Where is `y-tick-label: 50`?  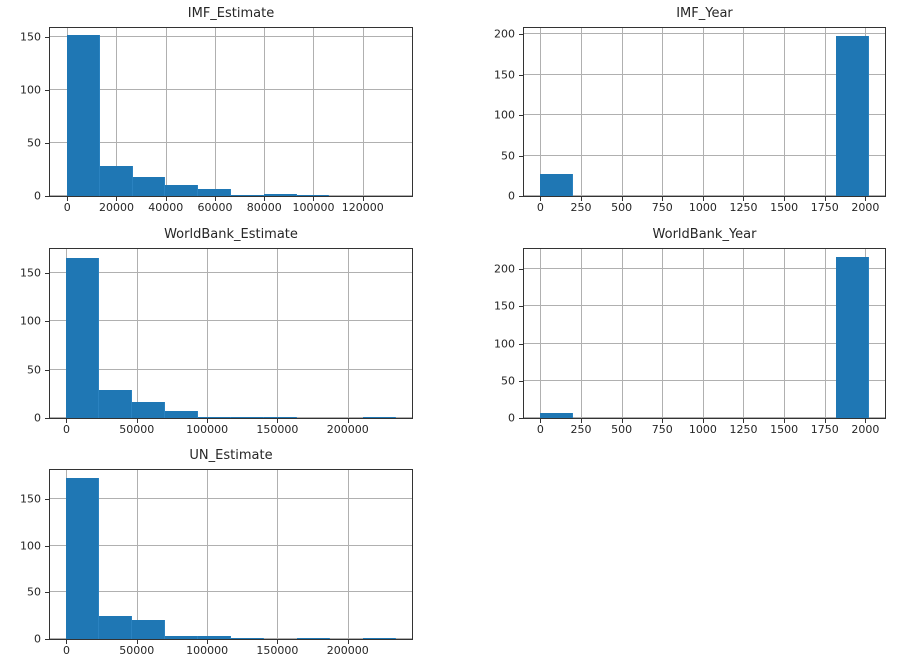 y-tick-label: 50 is located at coordinates (34, 143).